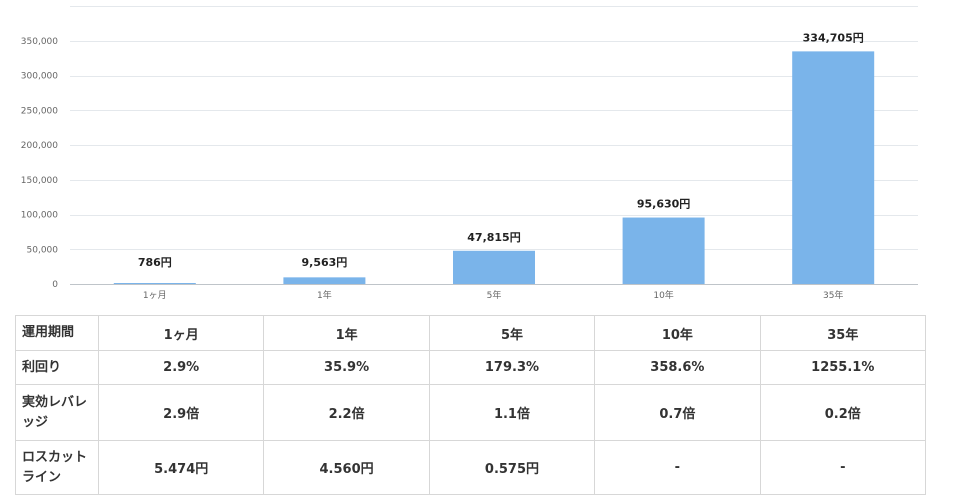 This screenshot has height=495, width=953. I want to click on y-tick-label: 350,000, so click(39, 42).